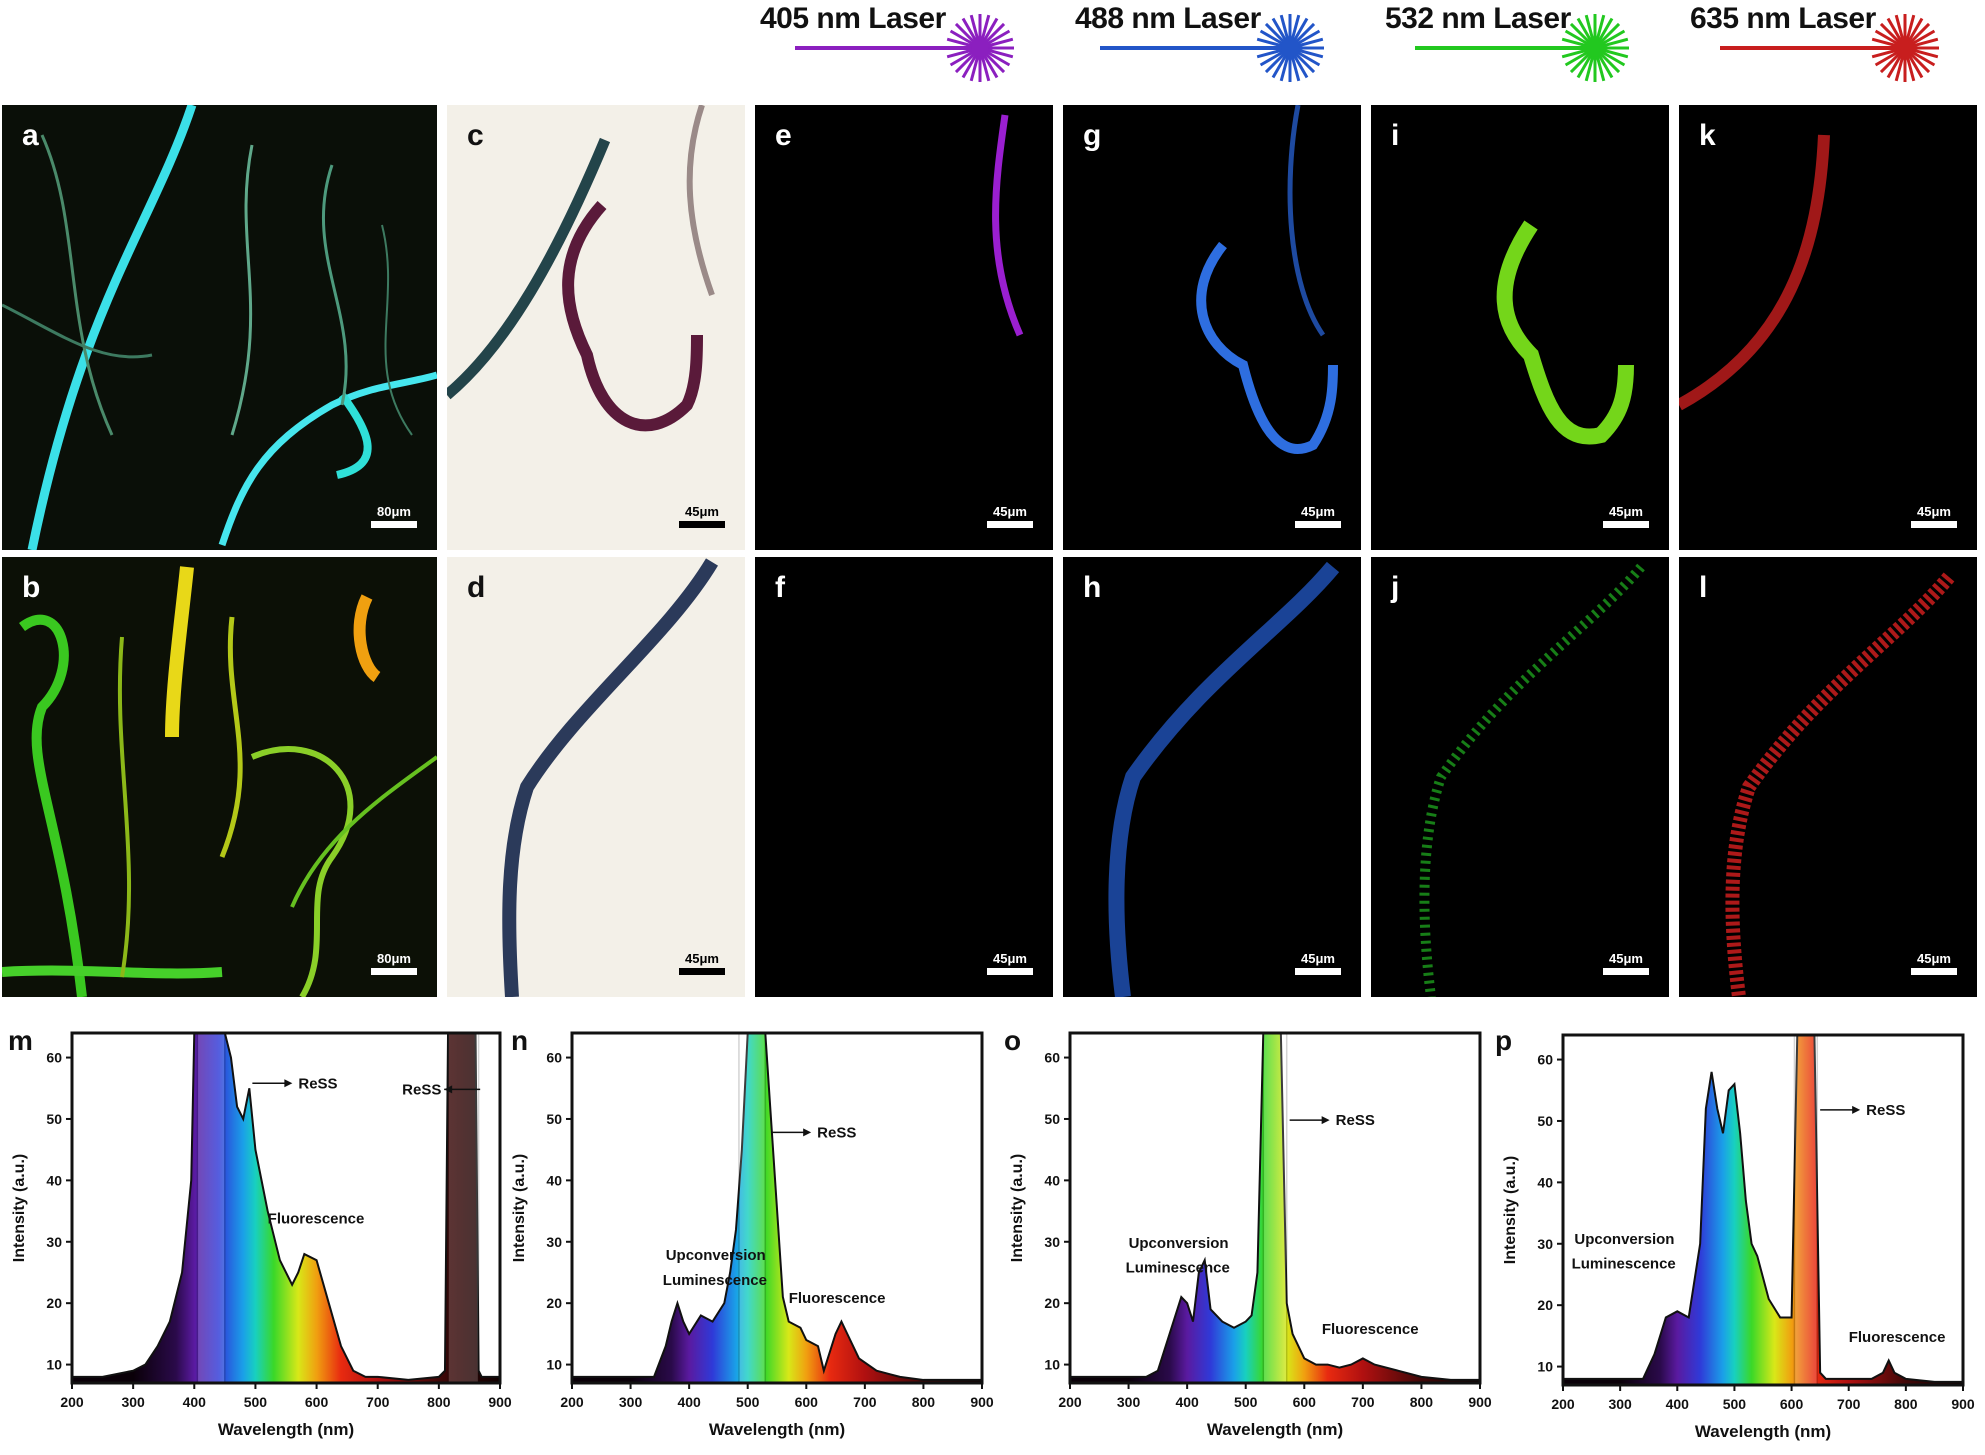 The image size is (1985, 1455). I want to click on micrograph-panel-k: k 45μm, so click(1828, 327).